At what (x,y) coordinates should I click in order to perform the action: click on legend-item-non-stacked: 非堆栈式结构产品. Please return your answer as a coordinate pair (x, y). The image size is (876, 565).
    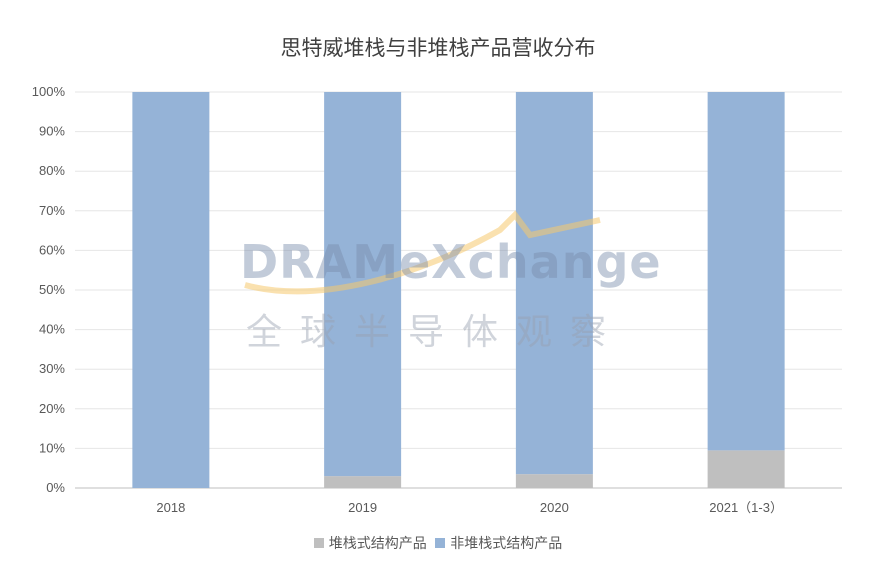
    Looking at the image, I should click on (498, 543).